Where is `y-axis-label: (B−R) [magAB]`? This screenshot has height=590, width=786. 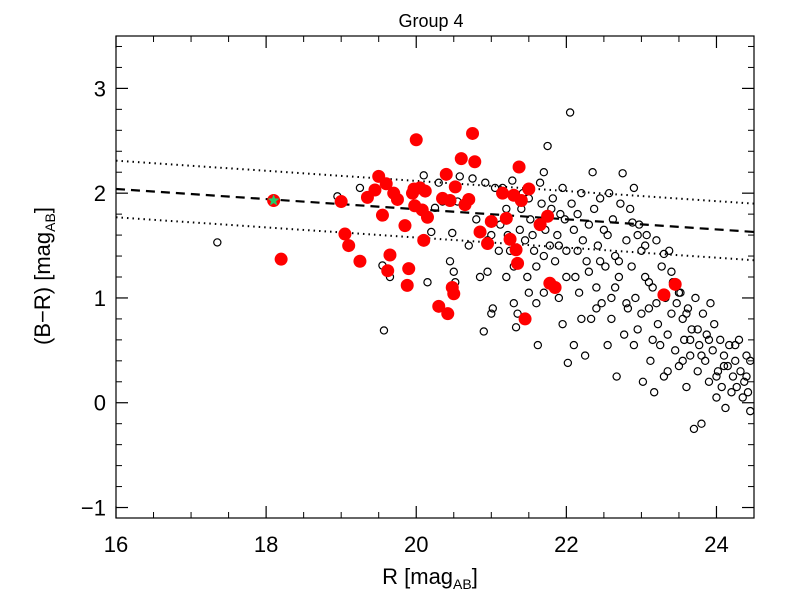 y-axis-label: (B−R) [magAB] is located at coordinates (44, 276).